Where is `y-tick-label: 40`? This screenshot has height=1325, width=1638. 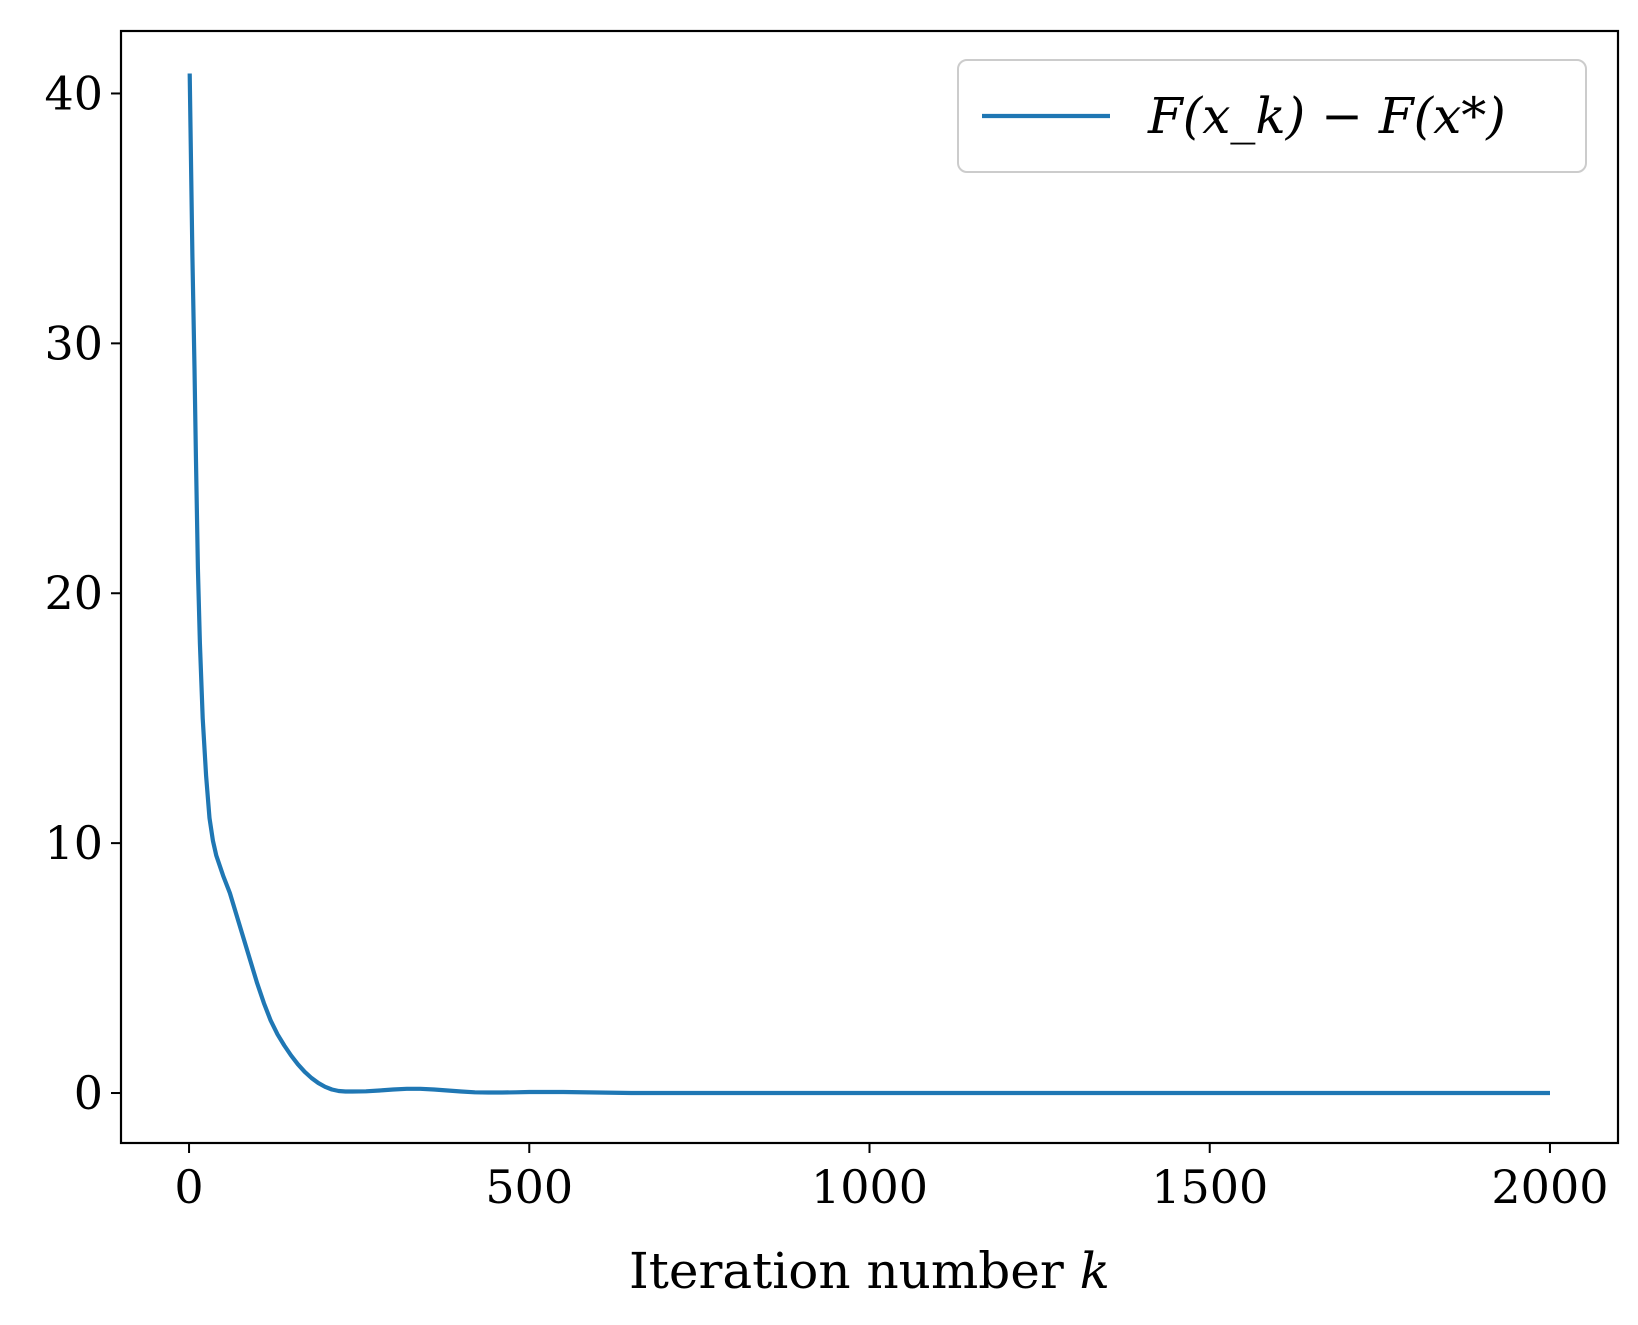
y-tick-label: 40 is located at coordinates (73, 93).